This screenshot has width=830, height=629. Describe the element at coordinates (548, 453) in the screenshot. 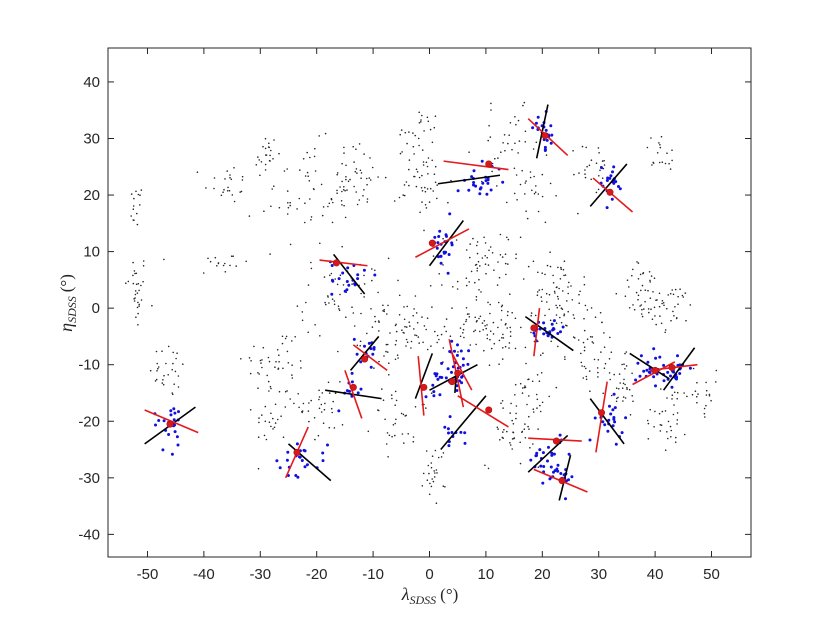

I see `fit-line` at that location.